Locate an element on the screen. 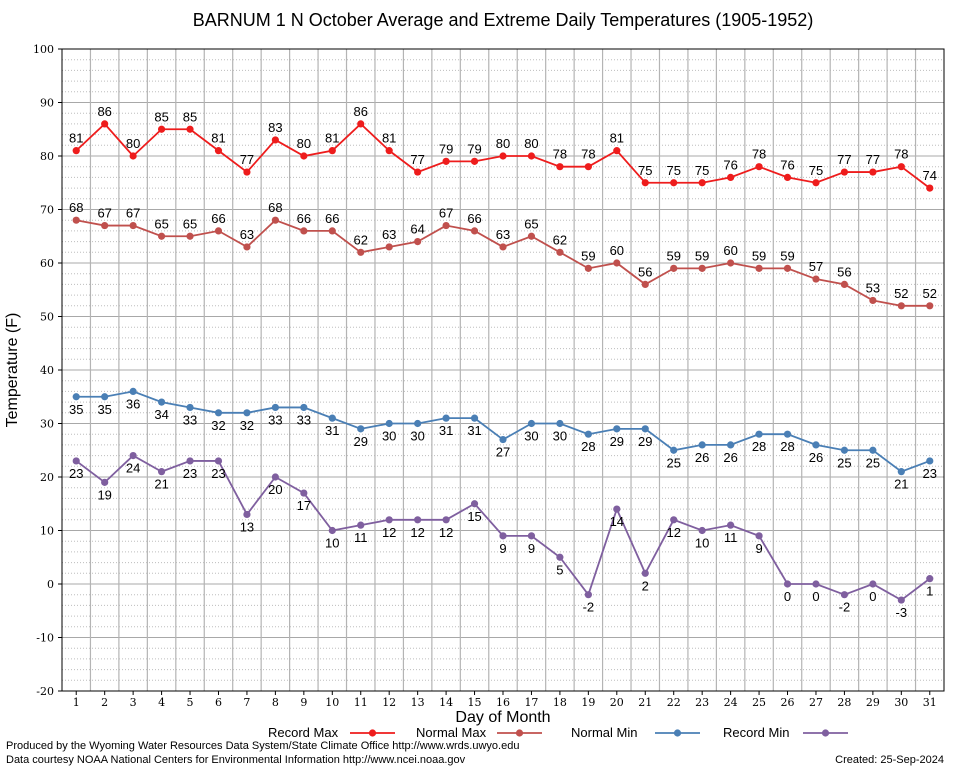 The height and width of the screenshot is (768, 954). record-min-data-label: -3 is located at coordinates (902, 612).